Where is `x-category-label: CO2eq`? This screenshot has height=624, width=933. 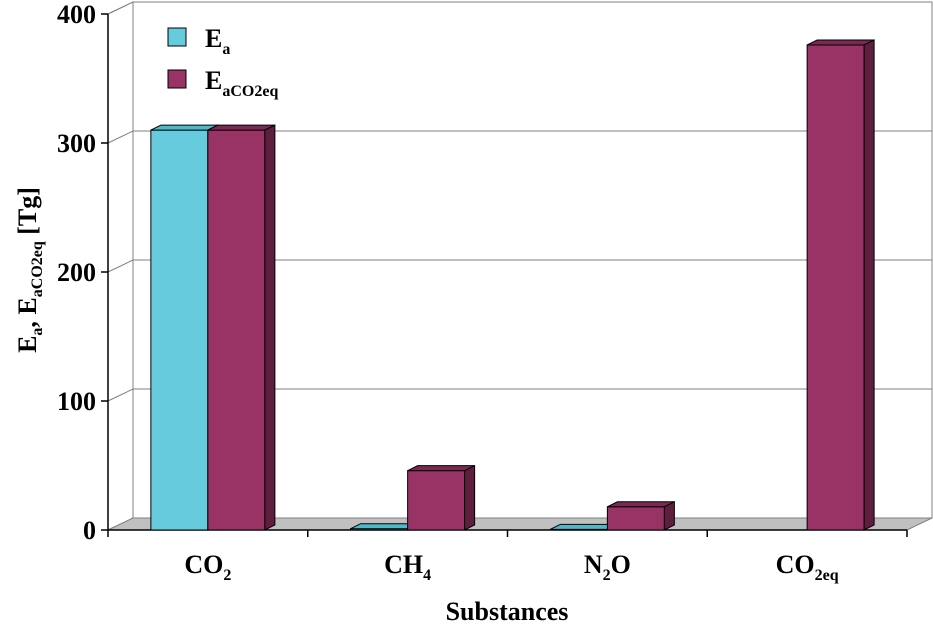 x-category-label: CO2eq is located at coordinates (807, 567).